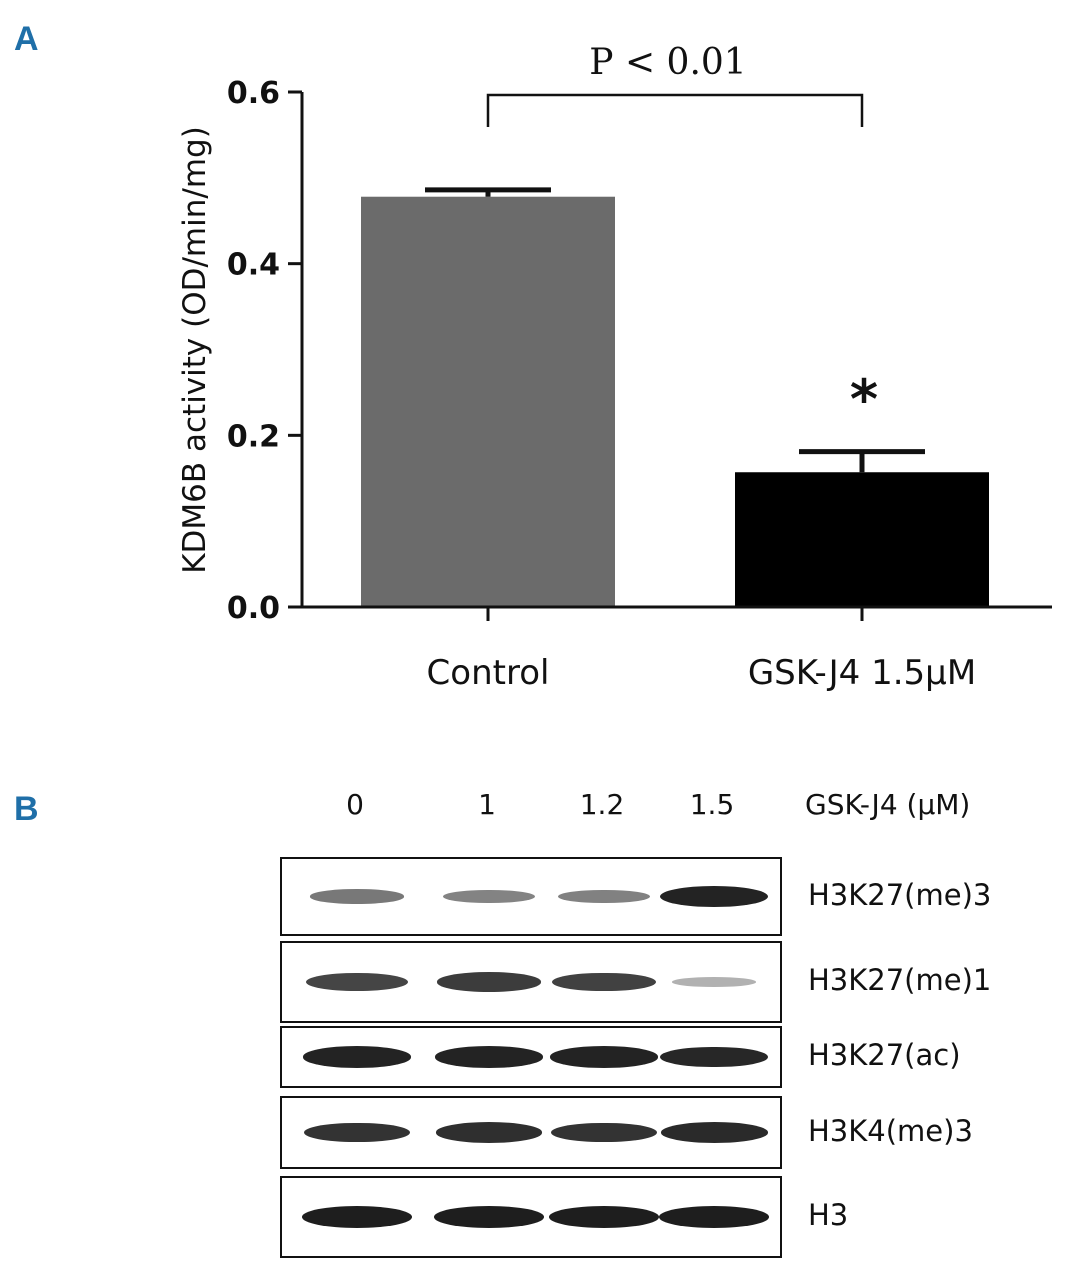 The image size is (1071, 1280). I want to click on blot-row-label: H3K27(ac), so click(884, 1055).